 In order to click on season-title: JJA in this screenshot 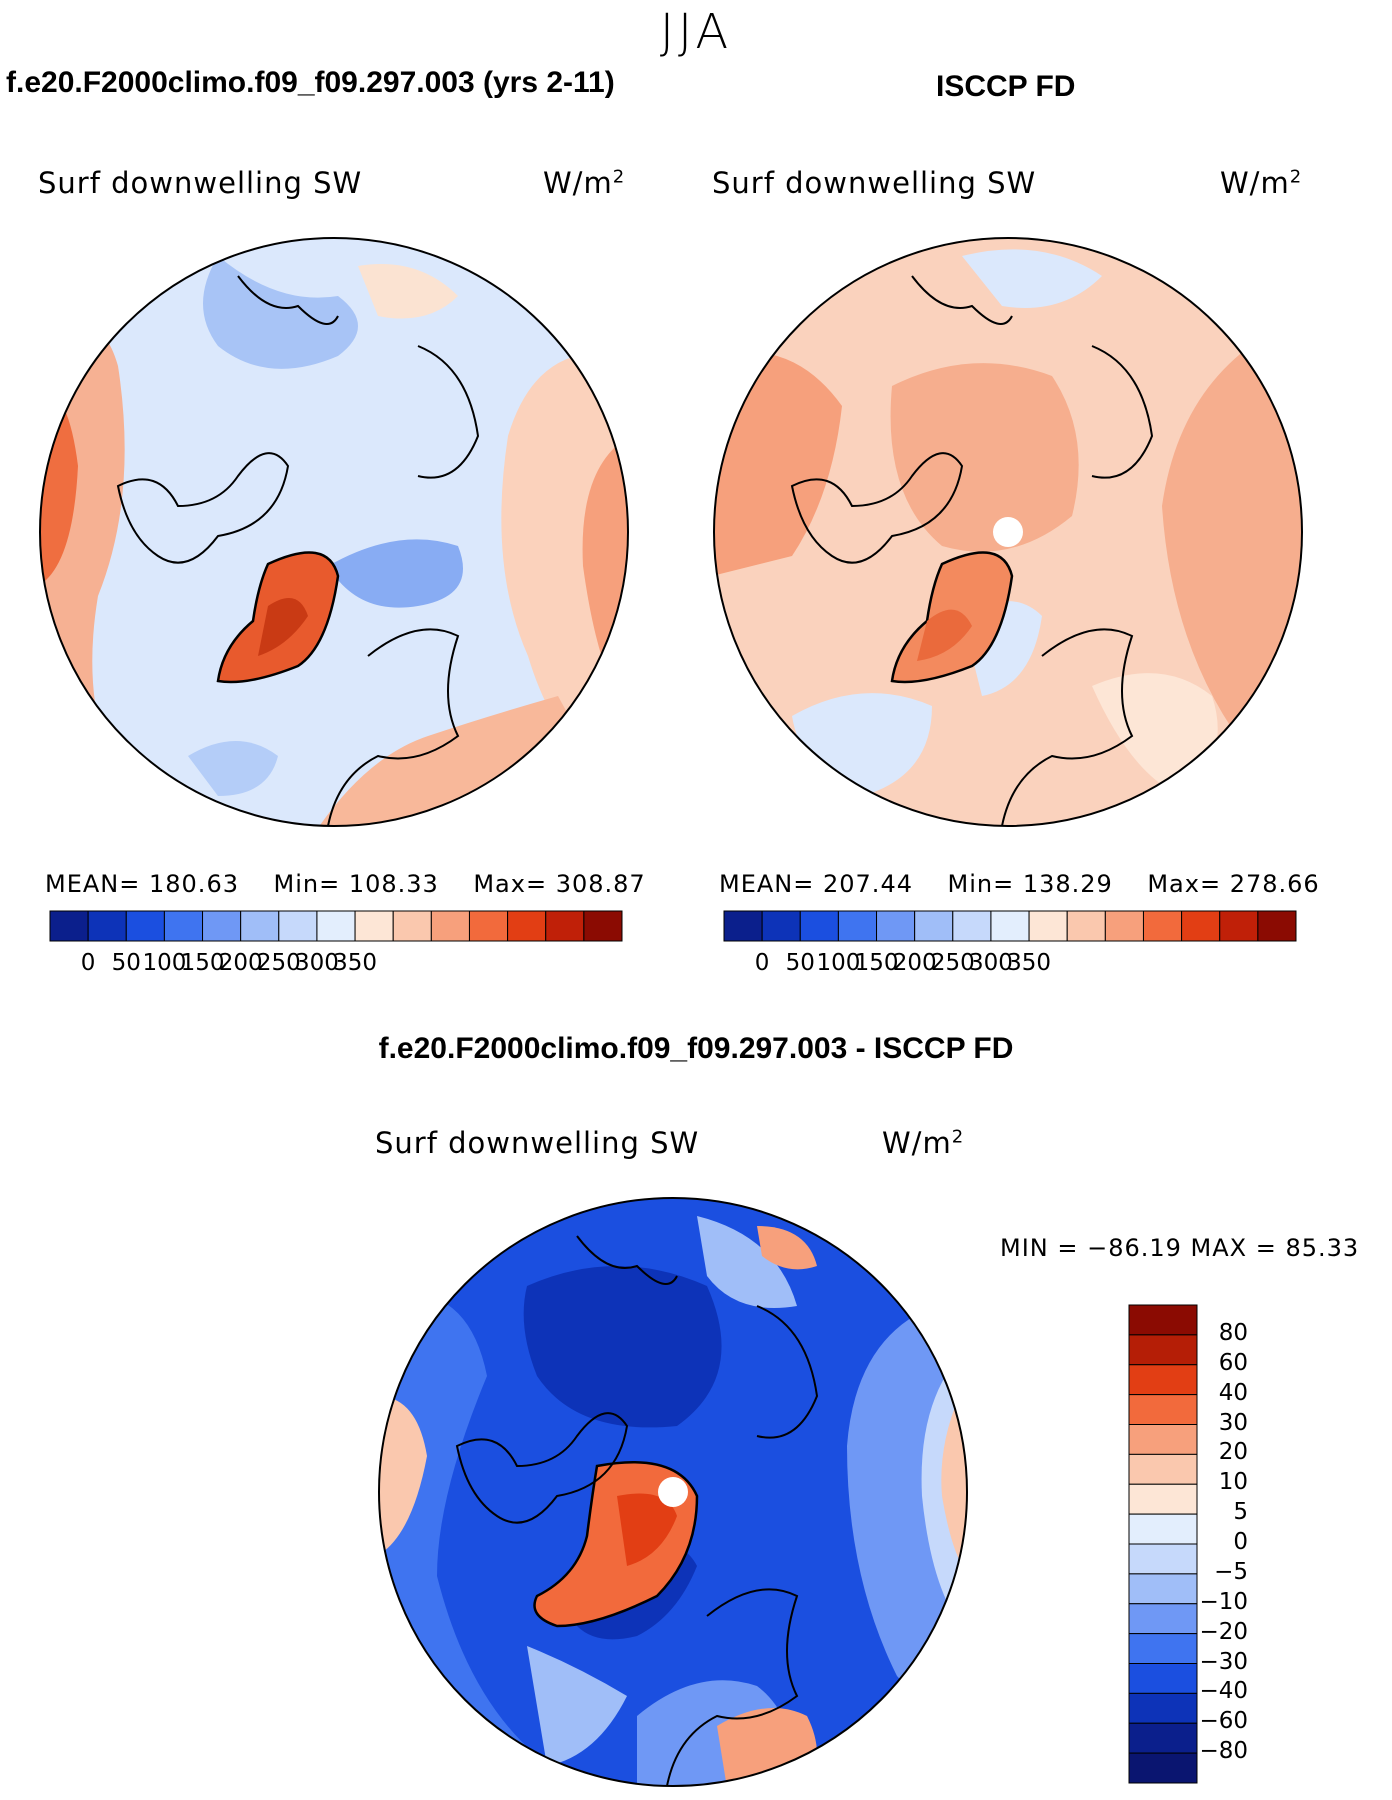, I will do `click(696, 32)`.